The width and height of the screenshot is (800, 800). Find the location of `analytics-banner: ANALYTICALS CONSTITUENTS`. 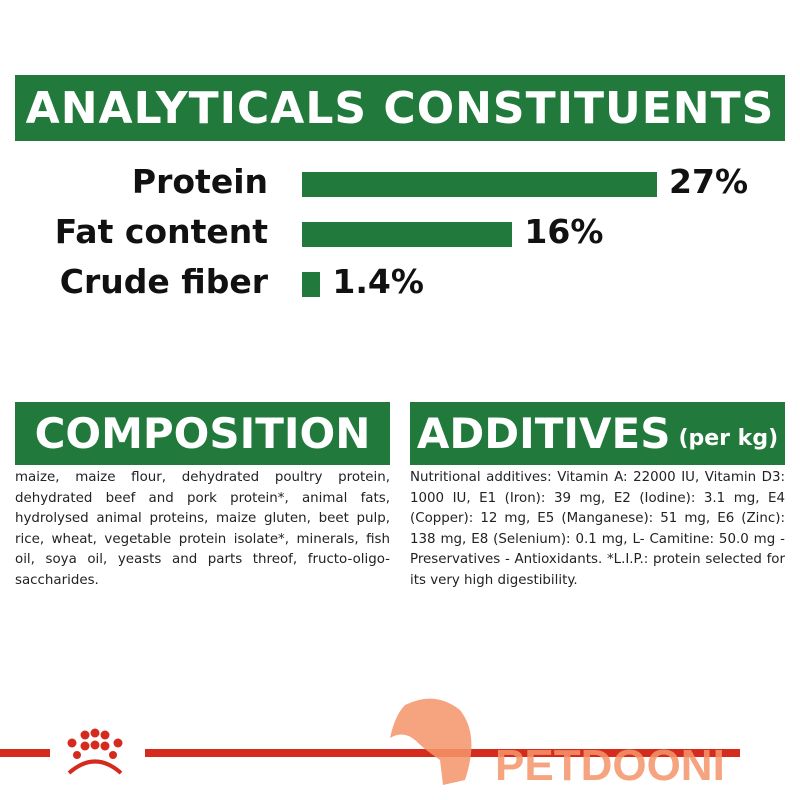

analytics-banner: ANALYTICALS CONSTITUENTS is located at coordinates (400, 108).